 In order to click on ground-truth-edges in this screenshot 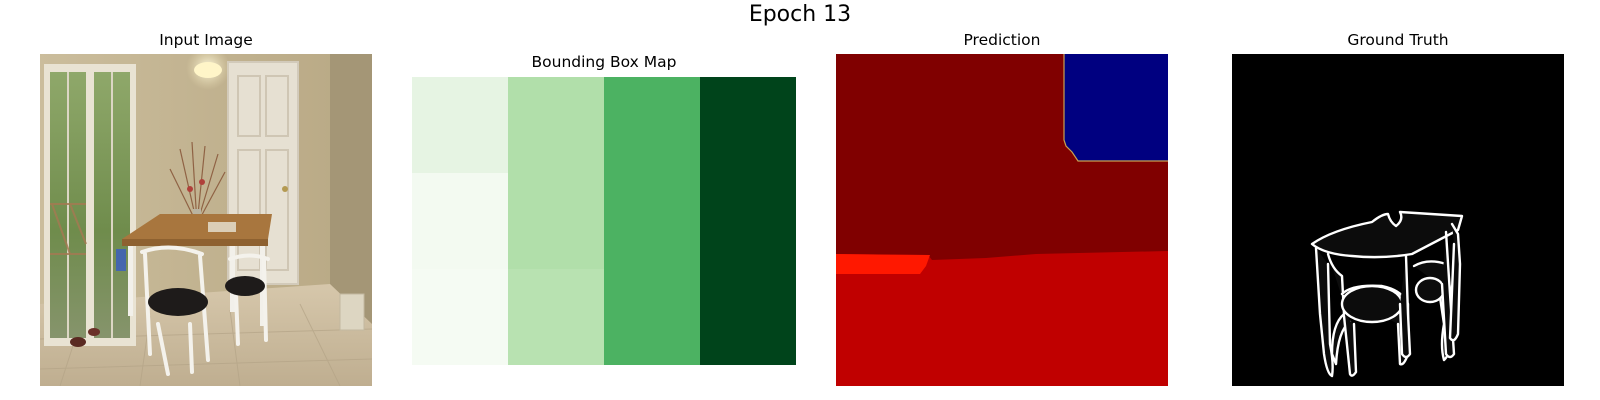, I will do `click(1387, 294)`.